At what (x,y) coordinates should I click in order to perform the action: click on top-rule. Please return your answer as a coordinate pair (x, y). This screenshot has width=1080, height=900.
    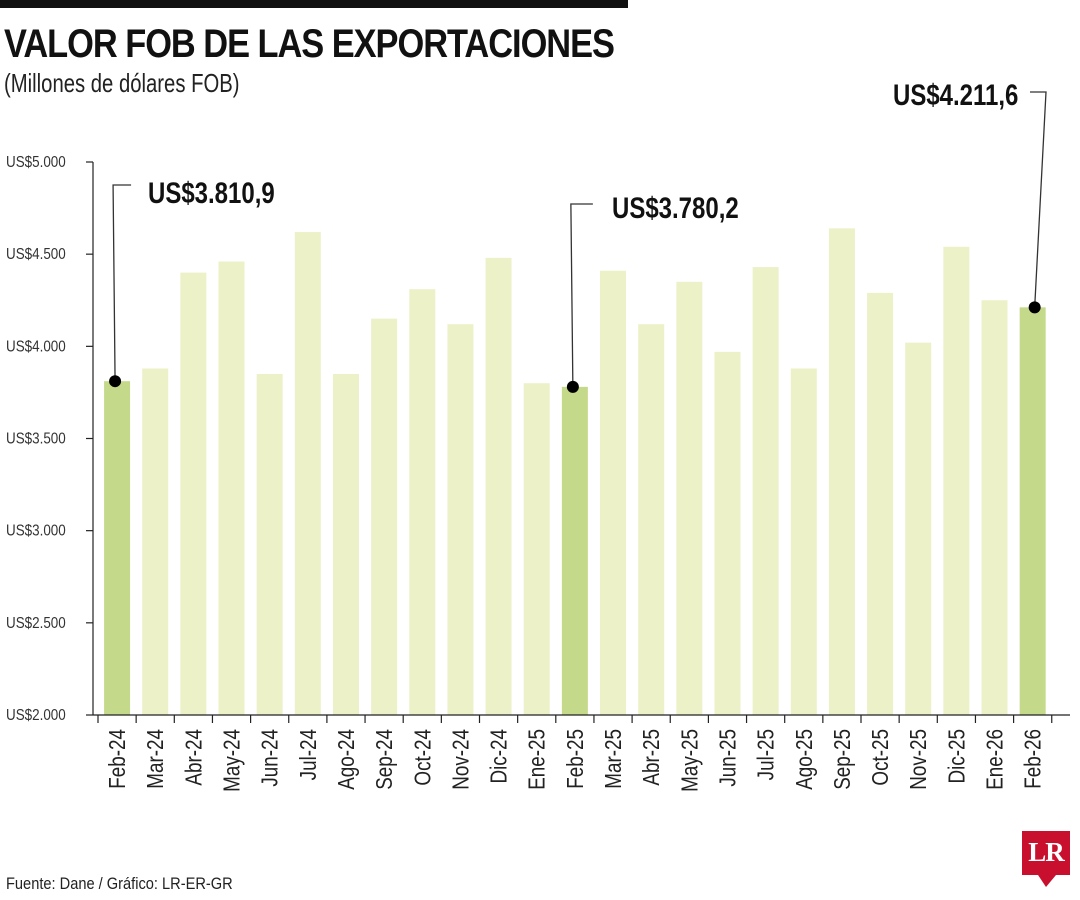
    Looking at the image, I should click on (314, 4).